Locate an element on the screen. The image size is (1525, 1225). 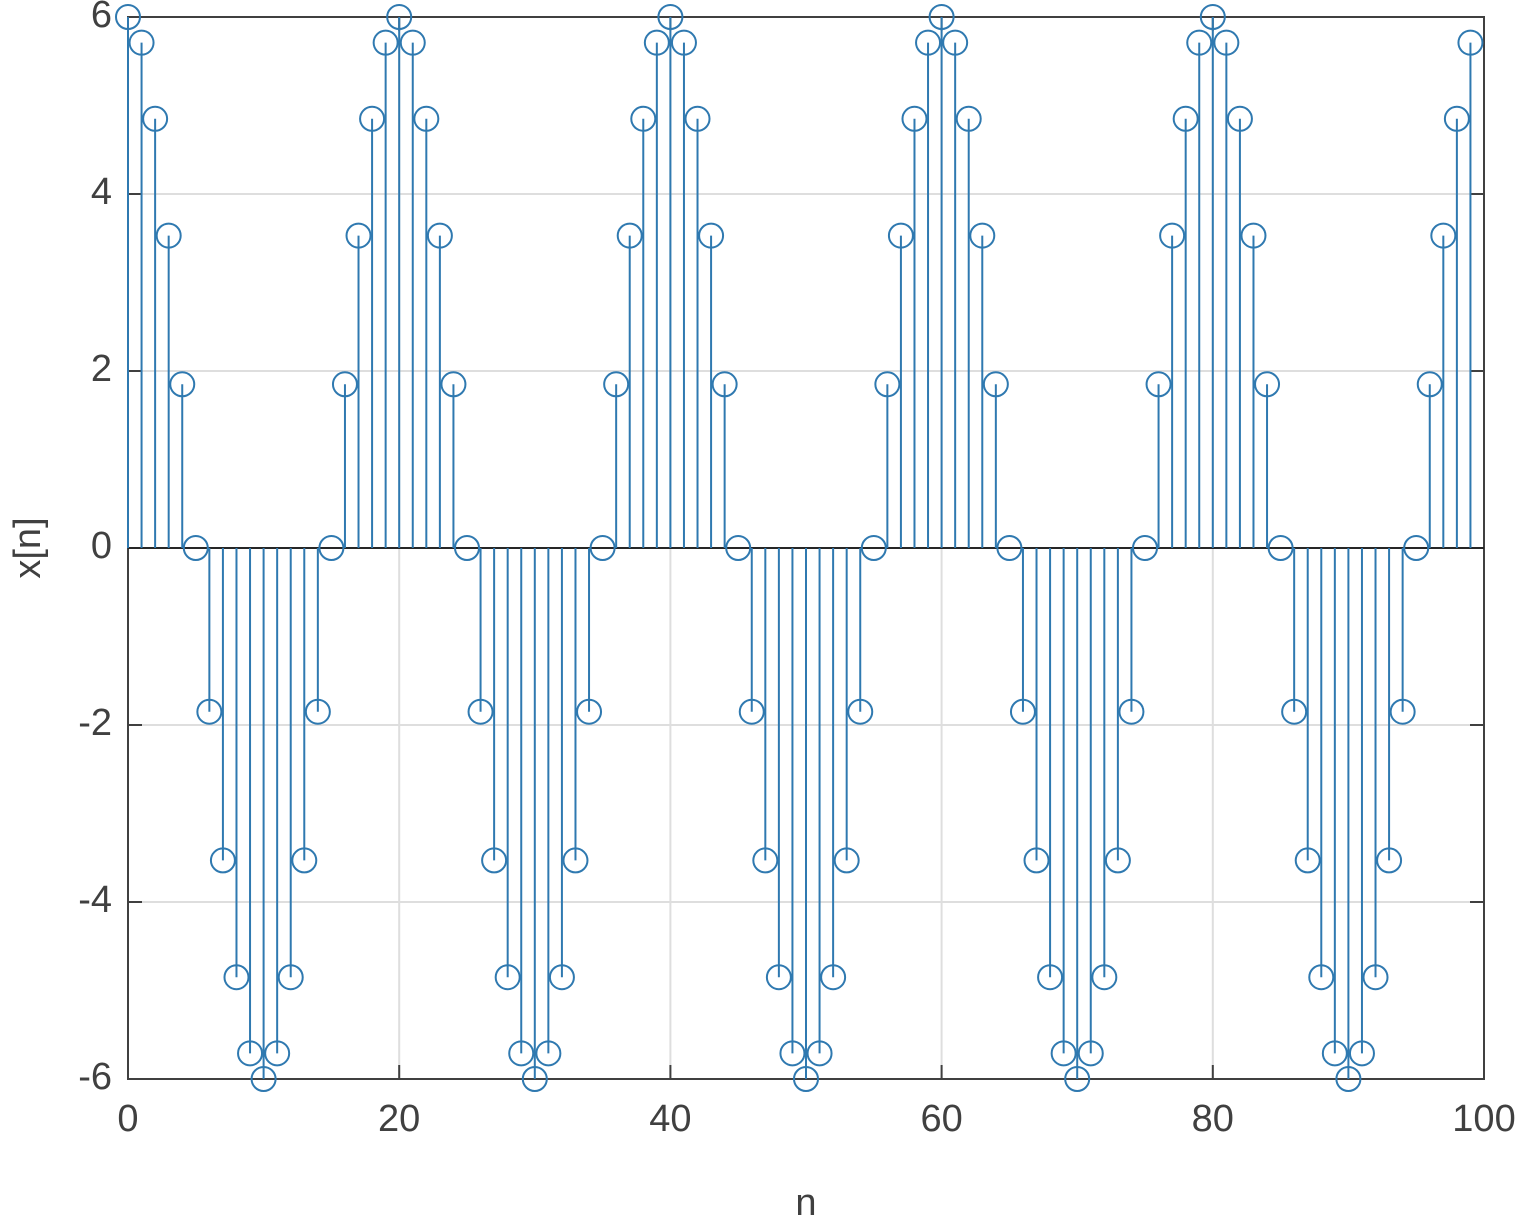
x-axis-label: n is located at coordinates (805, 1203).